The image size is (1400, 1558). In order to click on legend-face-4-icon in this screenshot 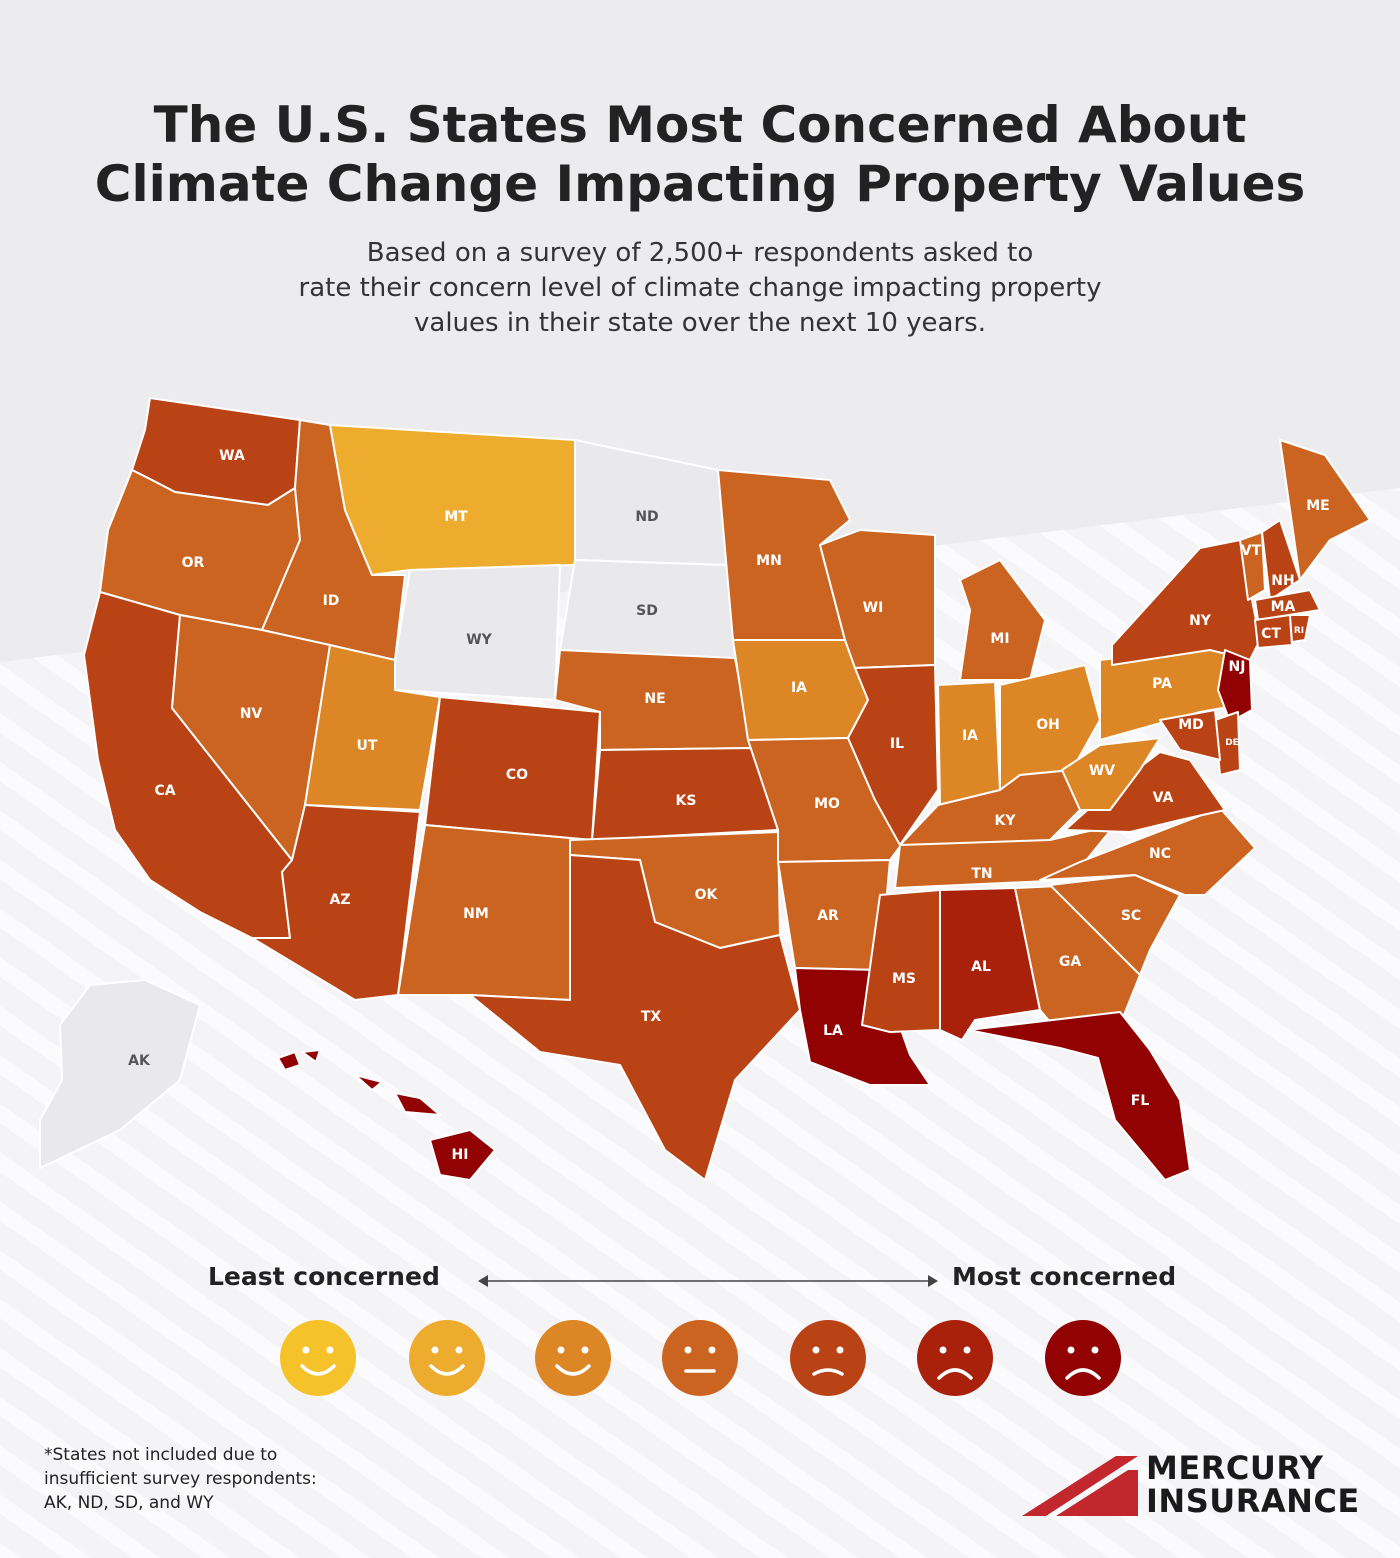, I will do `click(700, 1358)`.